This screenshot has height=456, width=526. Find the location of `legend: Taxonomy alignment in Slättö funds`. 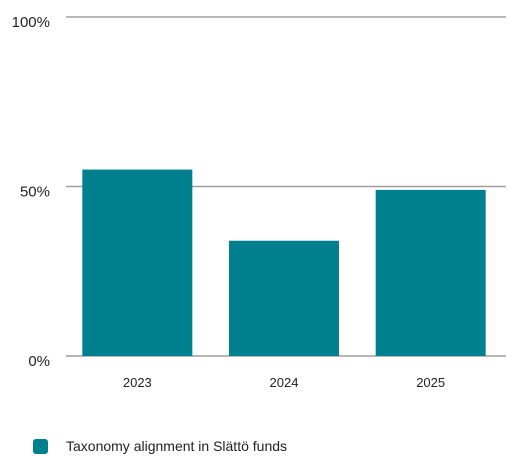

legend: Taxonomy alignment in Slättö funds is located at coordinates (160, 446).